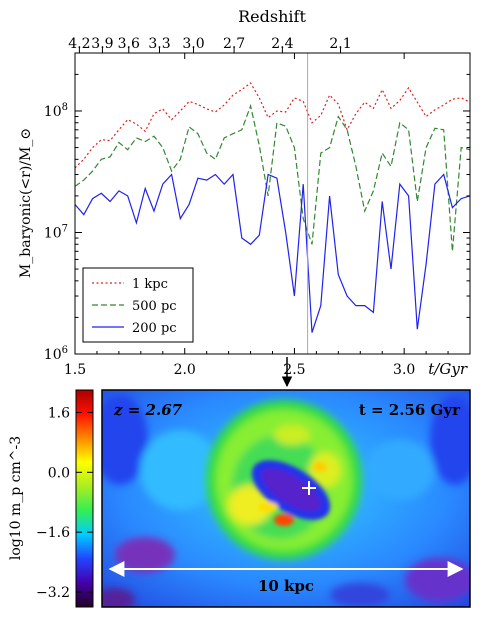 The height and width of the screenshot is (633, 489). I want to click on colorbar-tick-label: −1.6, so click(53, 533).